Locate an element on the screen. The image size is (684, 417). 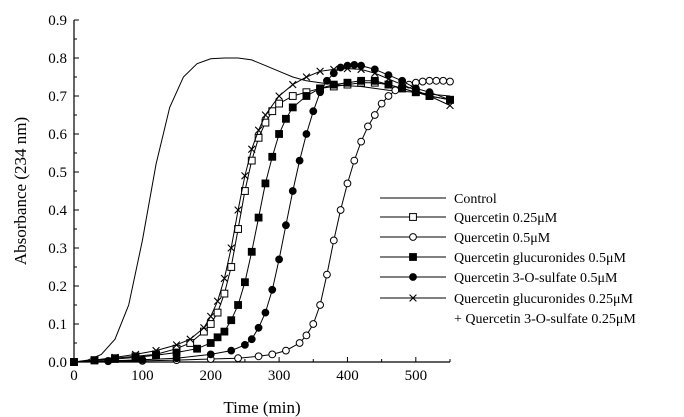
legend-label-continued: + Quercetin 3-O-sulfate 0.25μM is located at coordinates (545, 319).